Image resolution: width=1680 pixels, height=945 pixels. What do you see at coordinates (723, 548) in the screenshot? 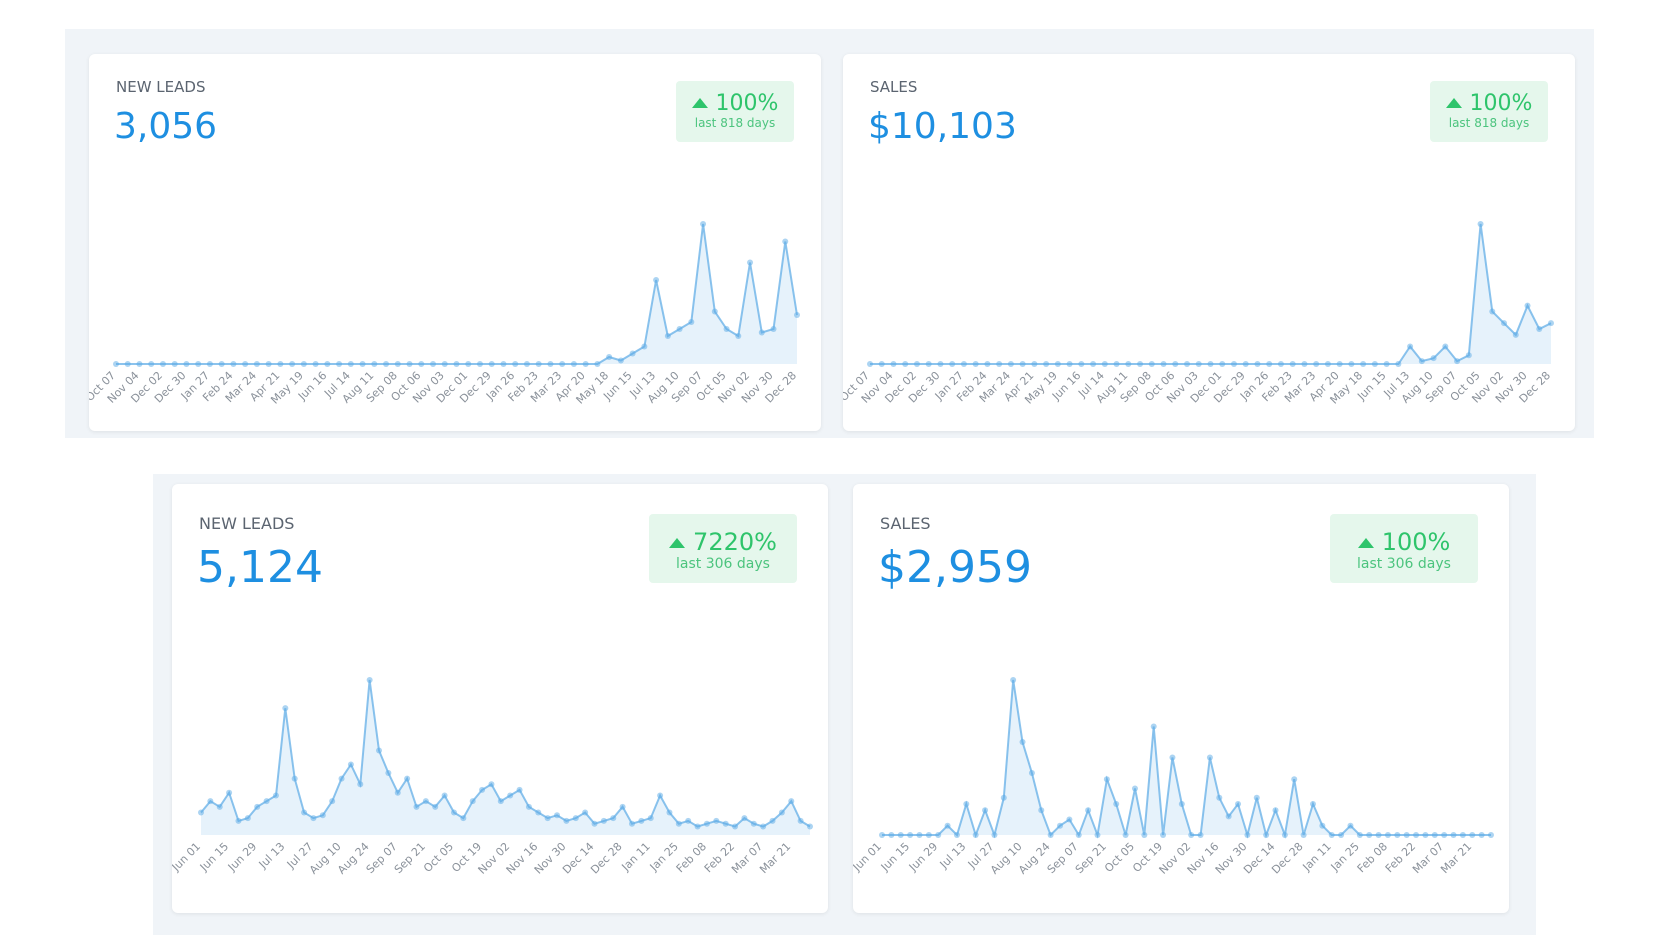
I see `change-badge: 7220% last 306 days` at bounding box center [723, 548].